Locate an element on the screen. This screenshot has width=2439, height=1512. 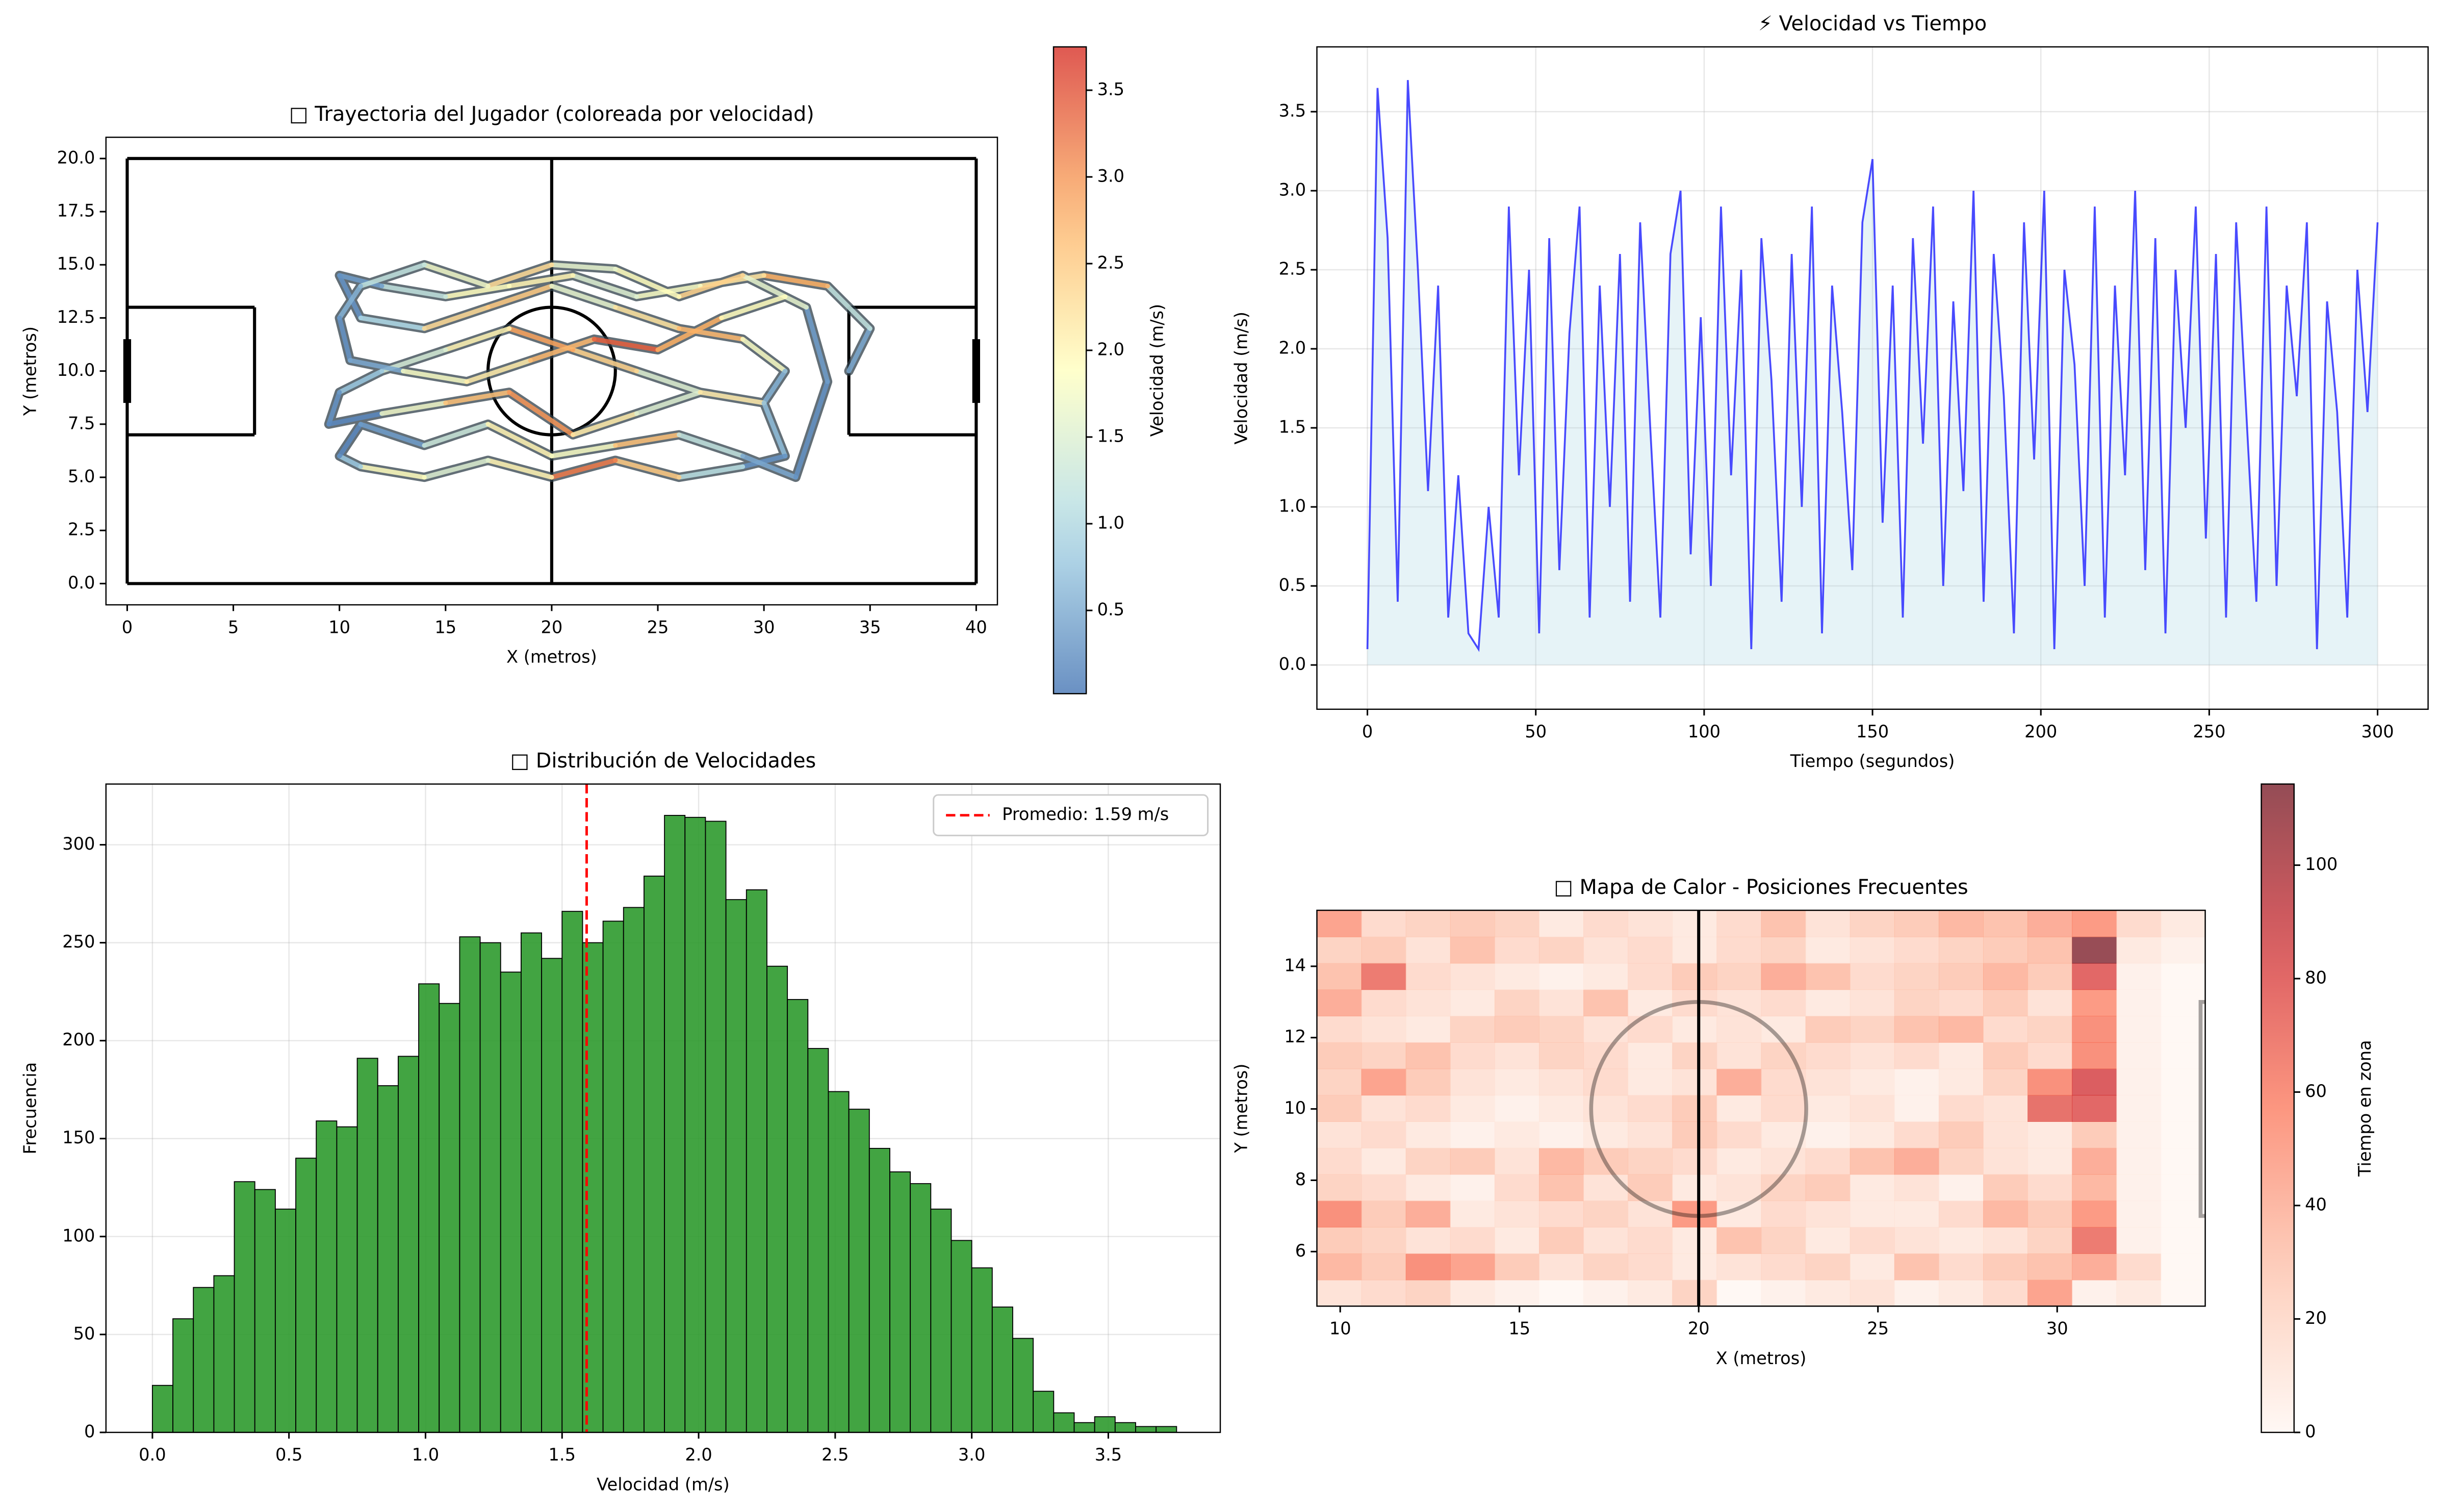
legend-box is located at coordinates (1071, 815).